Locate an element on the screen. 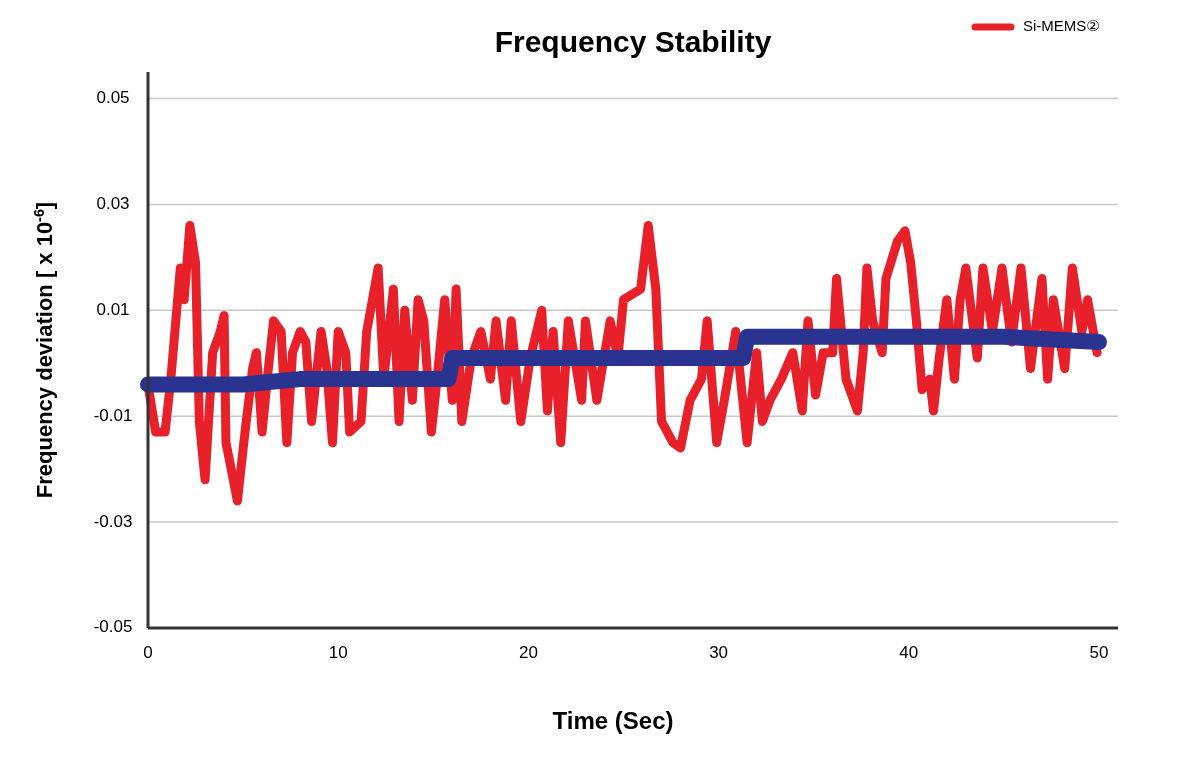  x-tick-label: 0 is located at coordinates (148, 652).